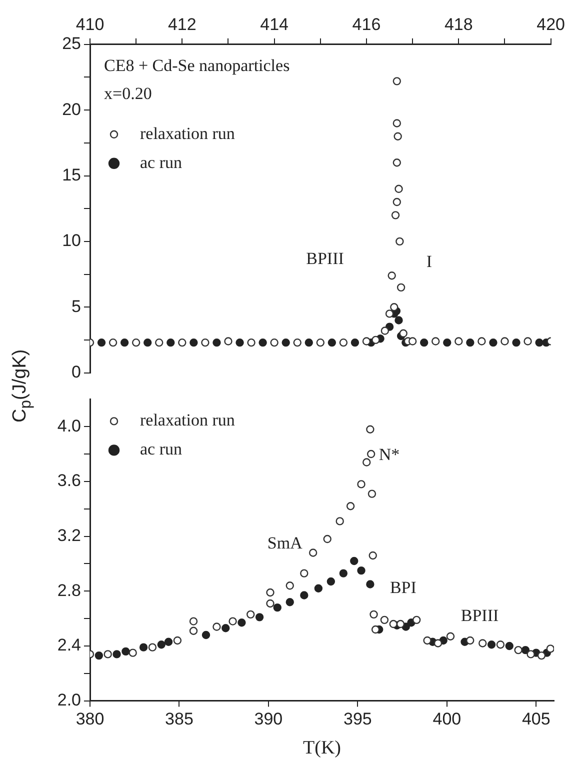 Image resolution: width=580 pixels, height=776 pixels. I want to click on text: CE8 + Cd-Se nanoparticles, so click(197, 65).